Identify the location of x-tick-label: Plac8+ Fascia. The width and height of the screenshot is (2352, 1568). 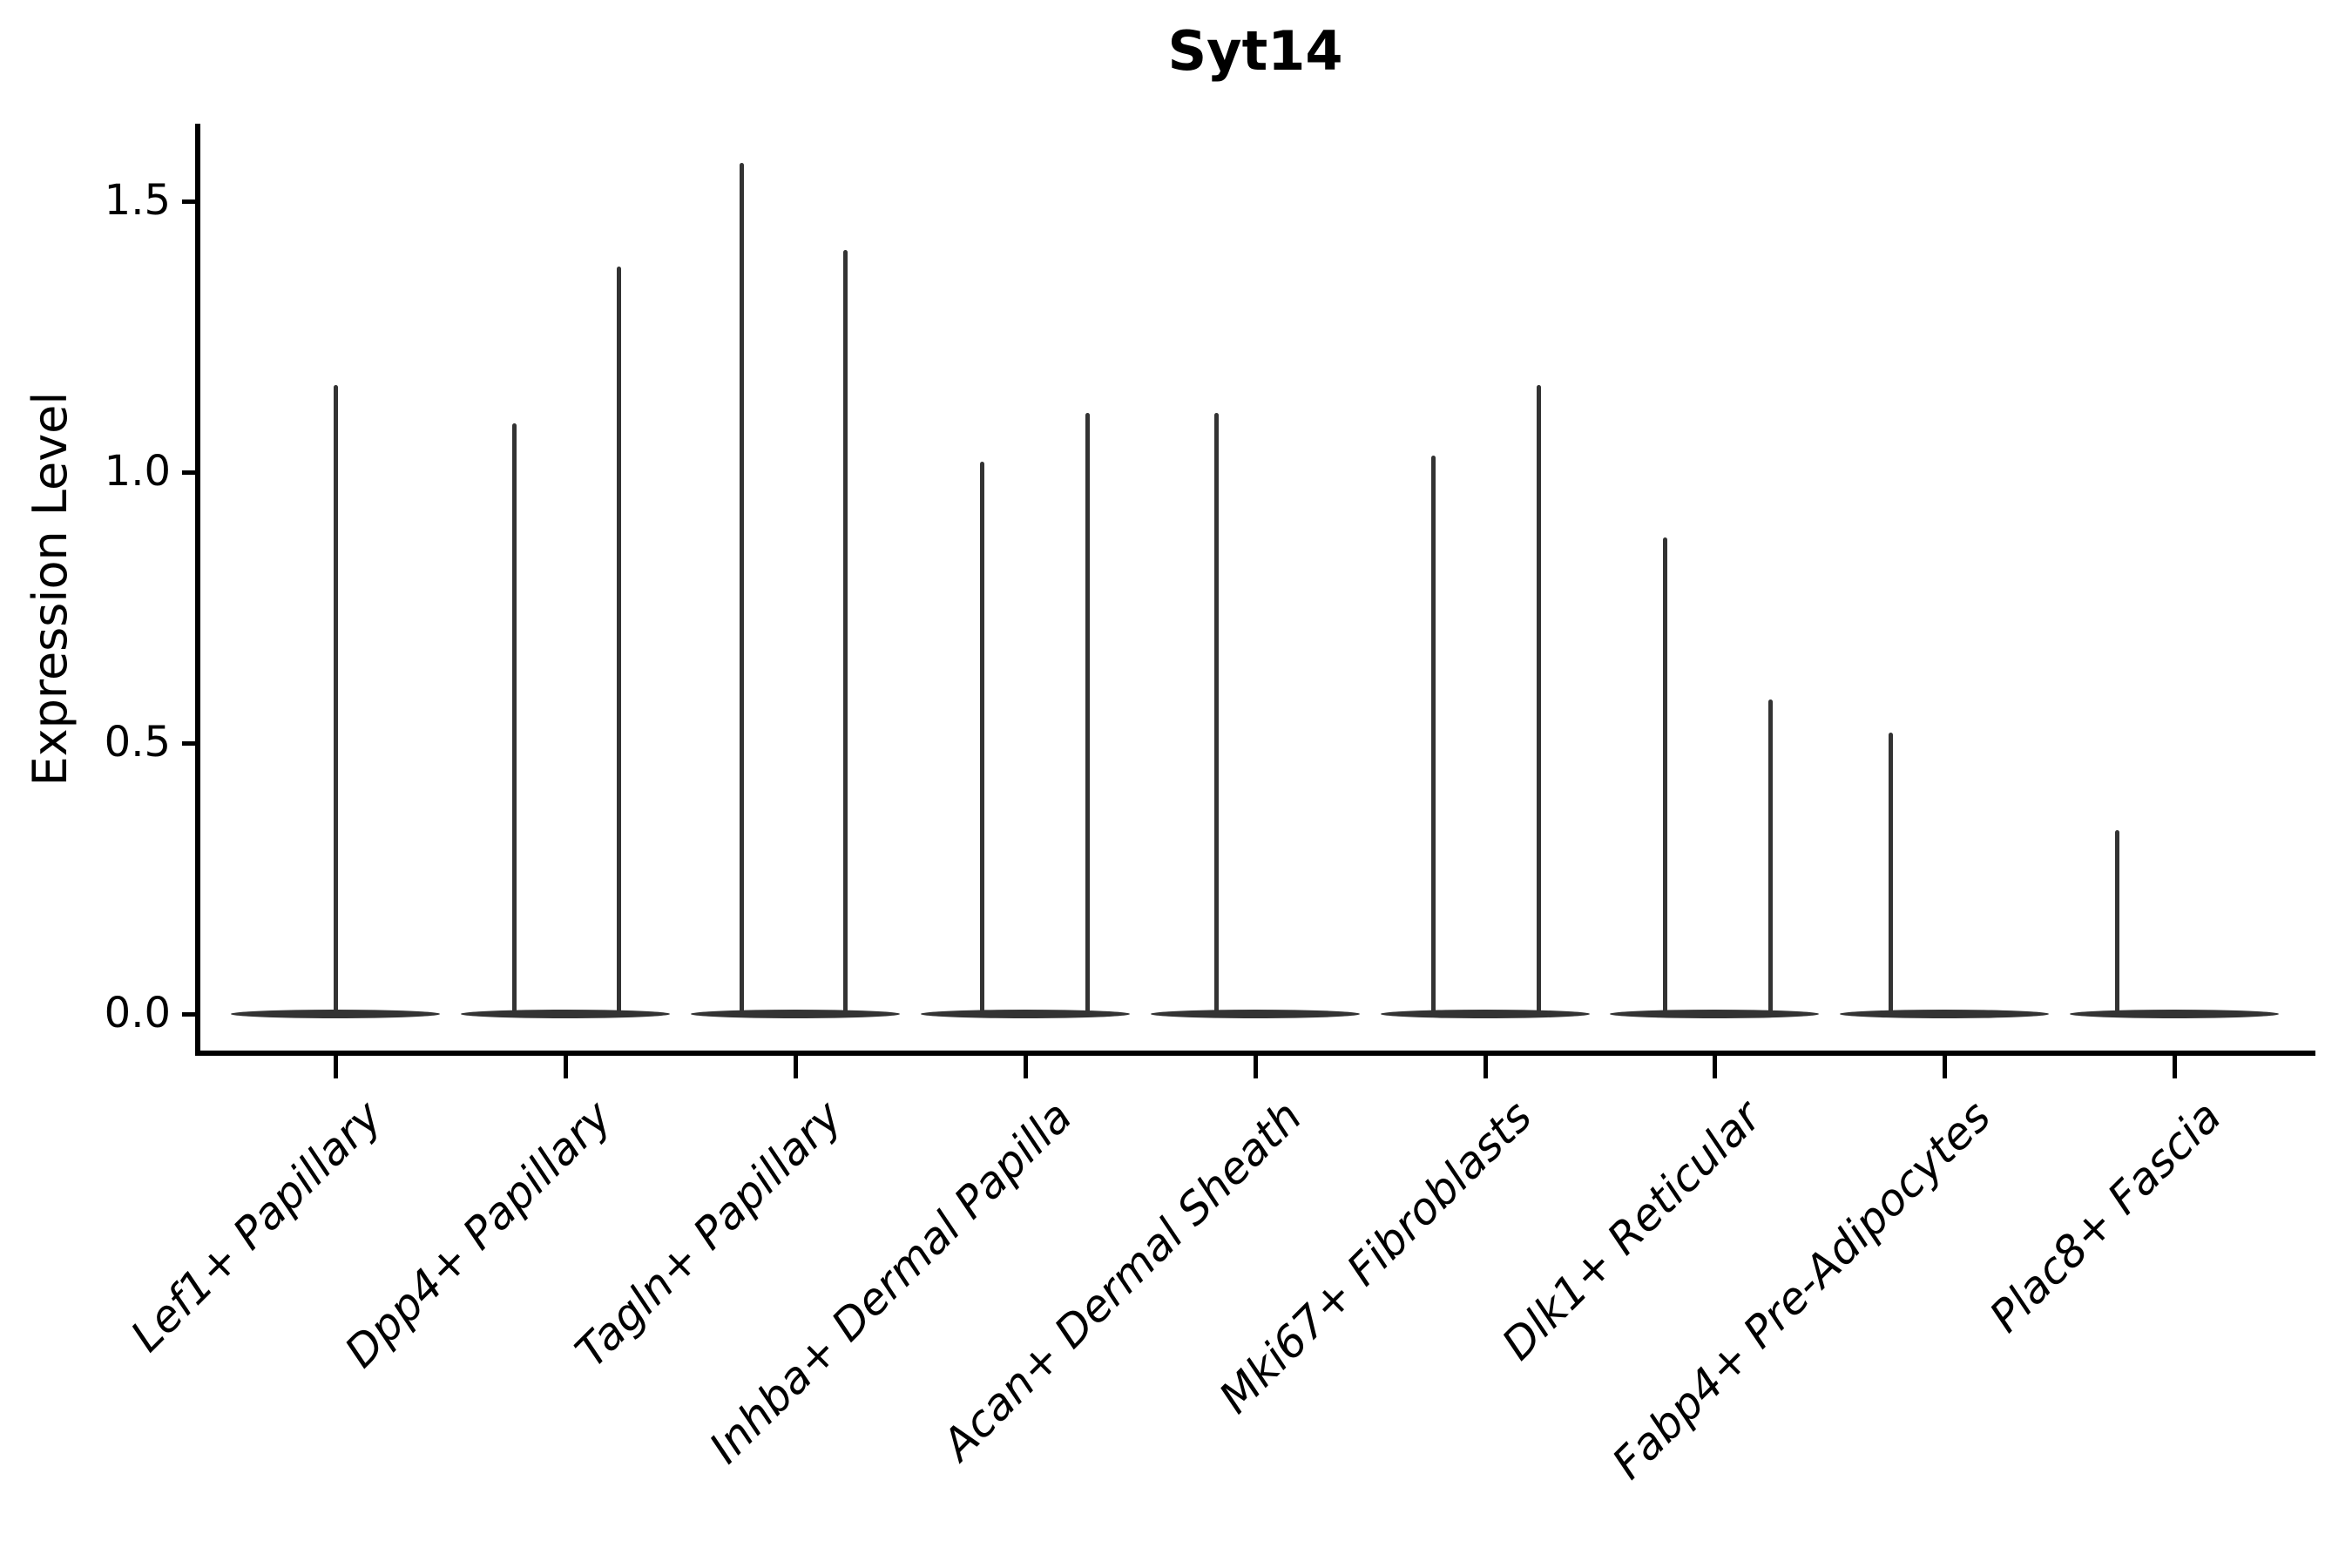
(2105, 1216).